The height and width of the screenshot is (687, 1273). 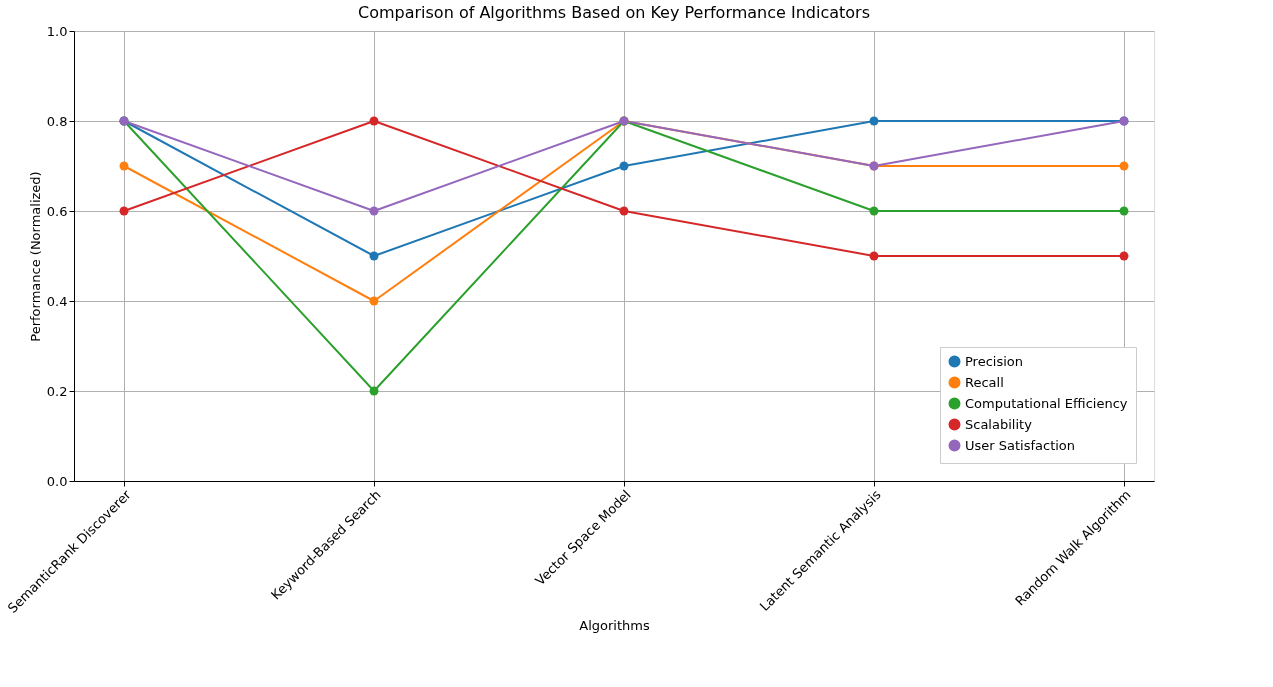 What do you see at coordinates (57, 391) in the screenshot?
I see `y-tick-label: 0.2` at bounding box center [57, 391].